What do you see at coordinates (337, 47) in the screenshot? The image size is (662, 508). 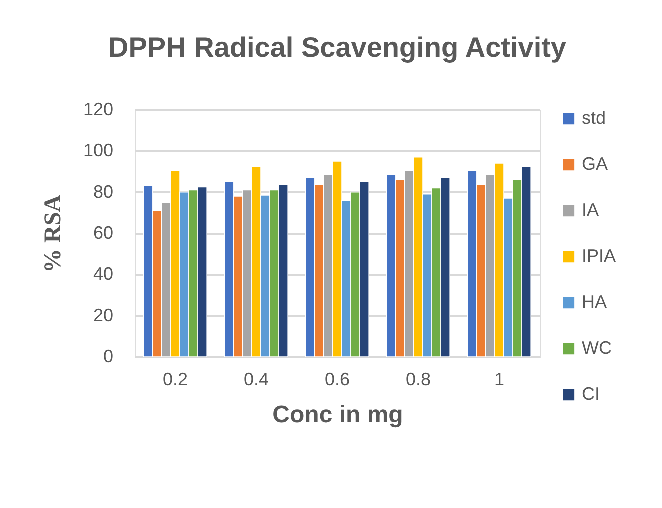 I see `chart-title: DPPH Radical Scavenging Activity` at bounding box center [337, 47].